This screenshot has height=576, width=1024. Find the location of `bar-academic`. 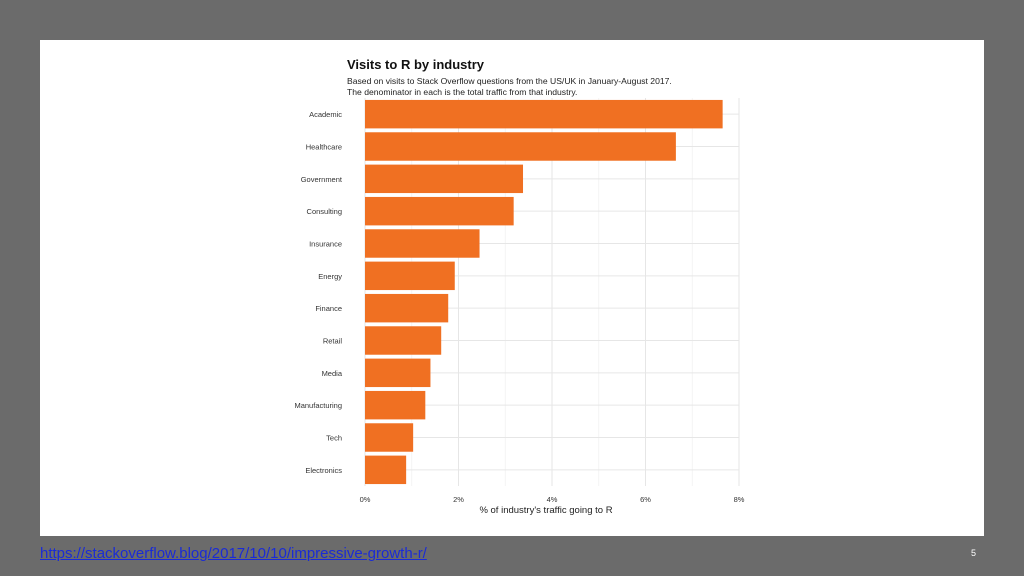

bar-academic is located at coordinates (544, 114).